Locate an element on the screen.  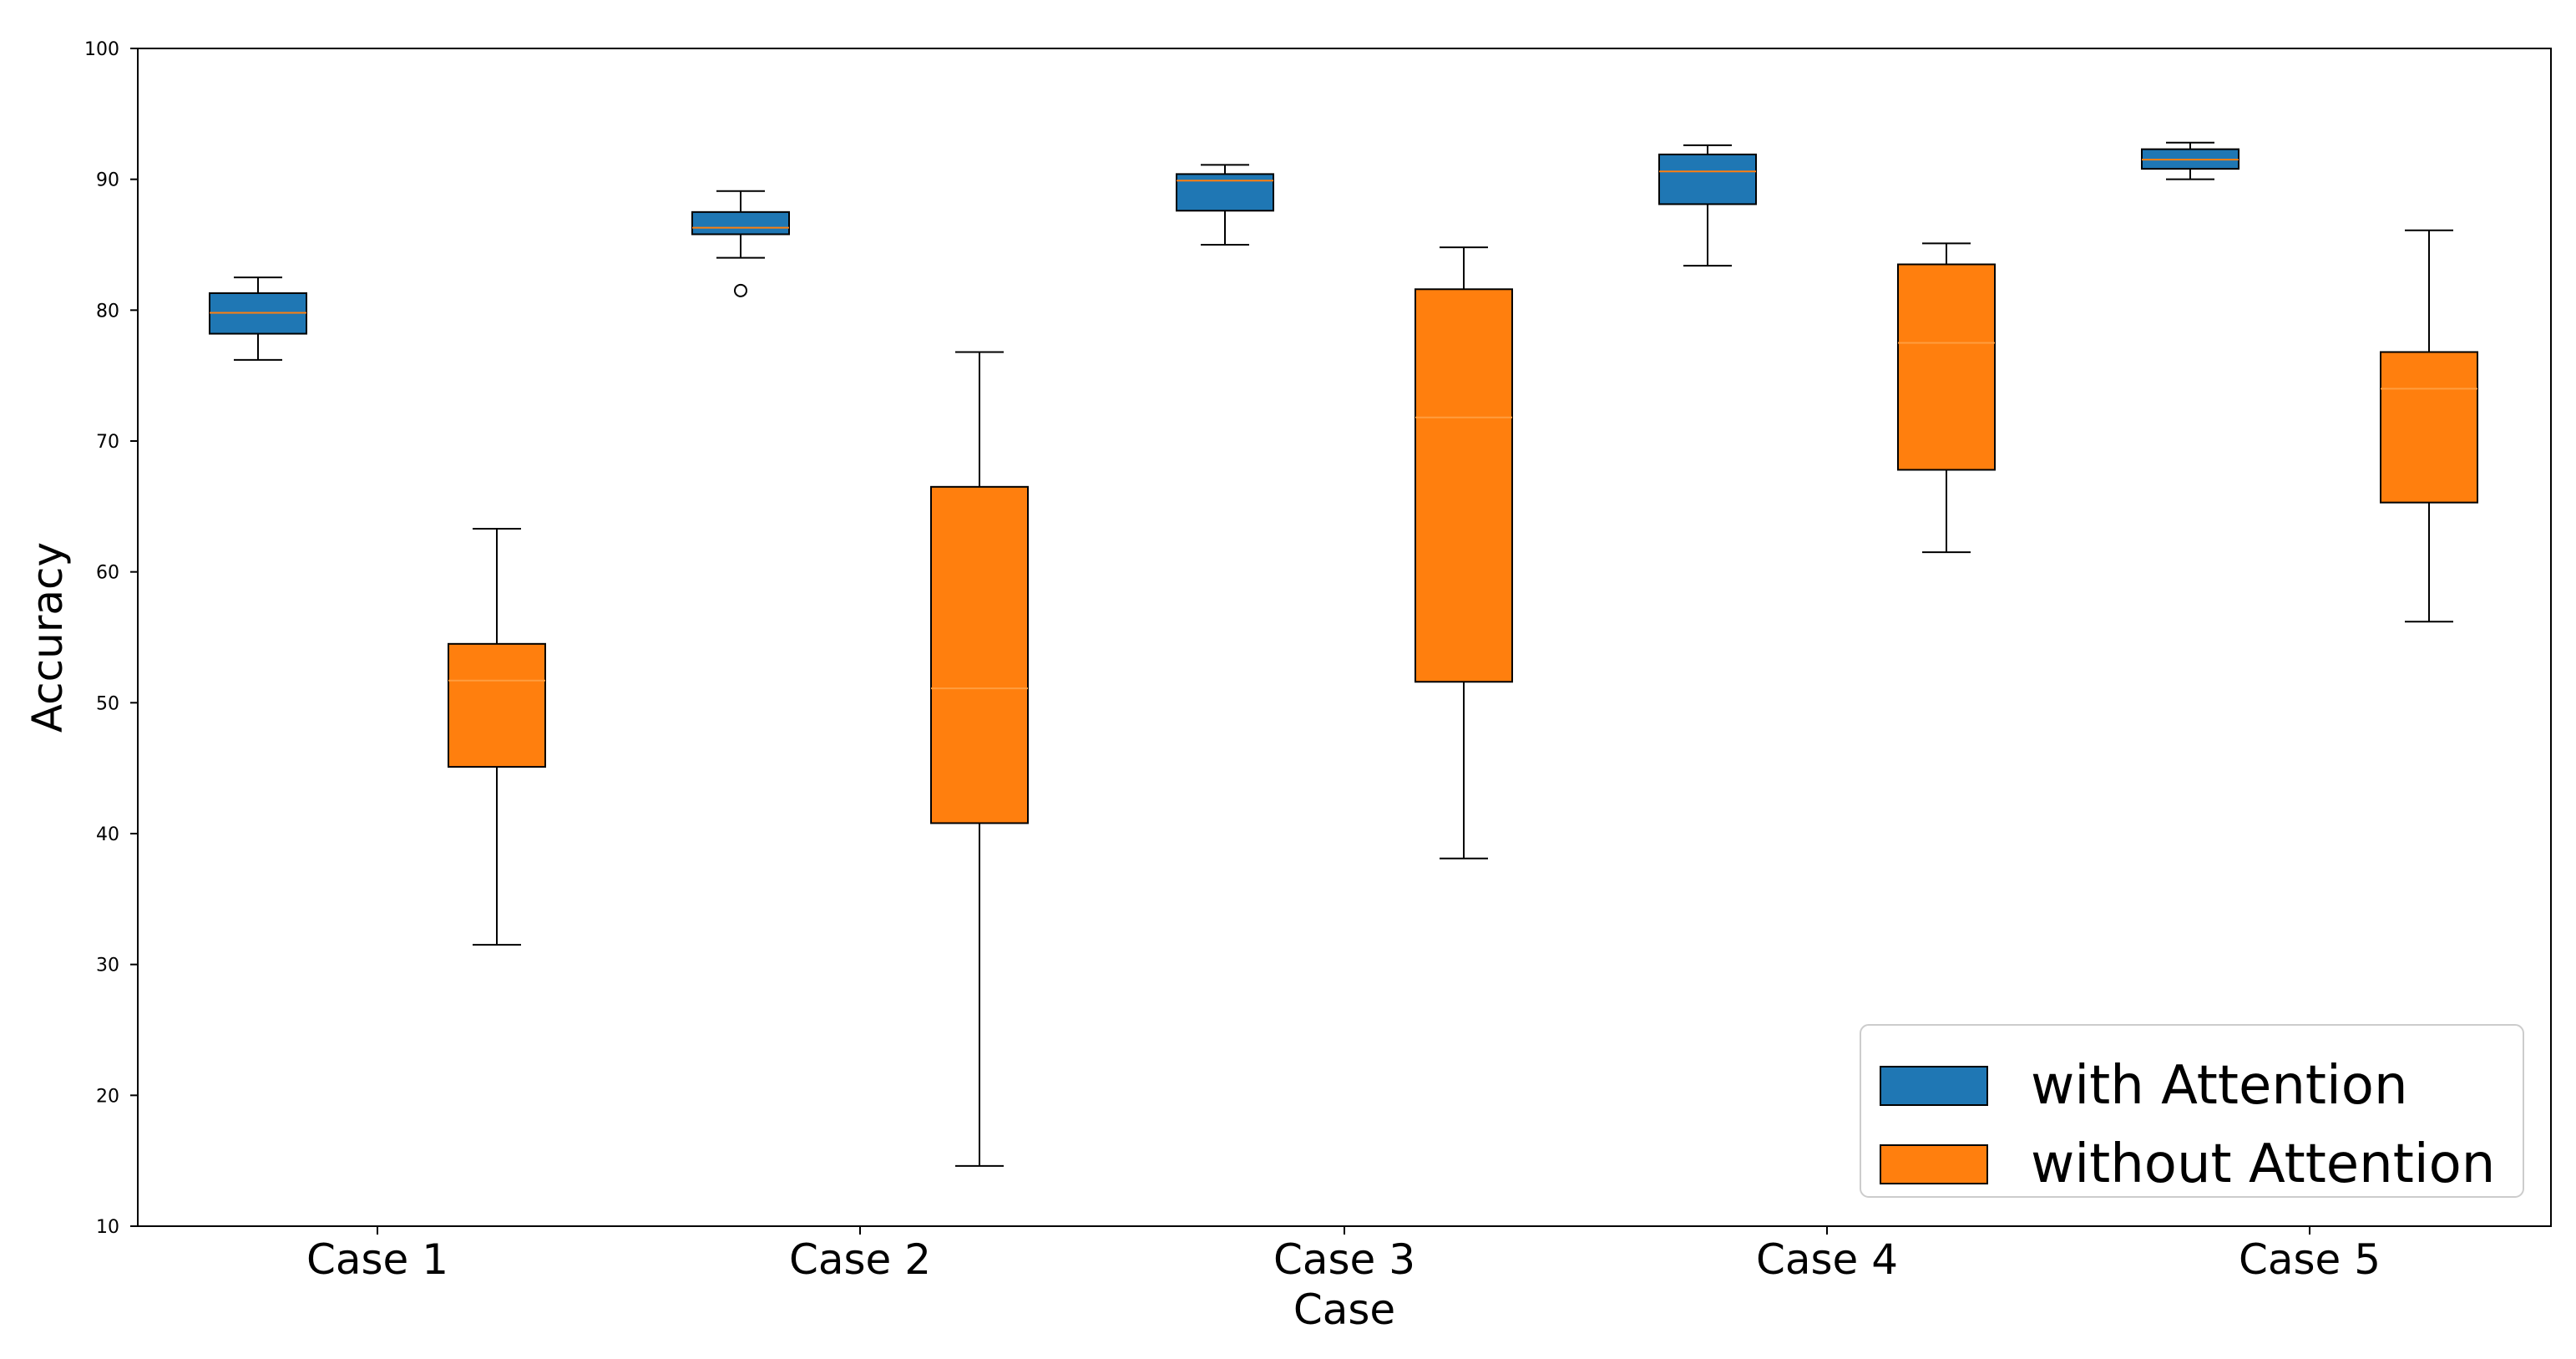
x-tick-label: Case 2 is located at coordinates (860, 1259).